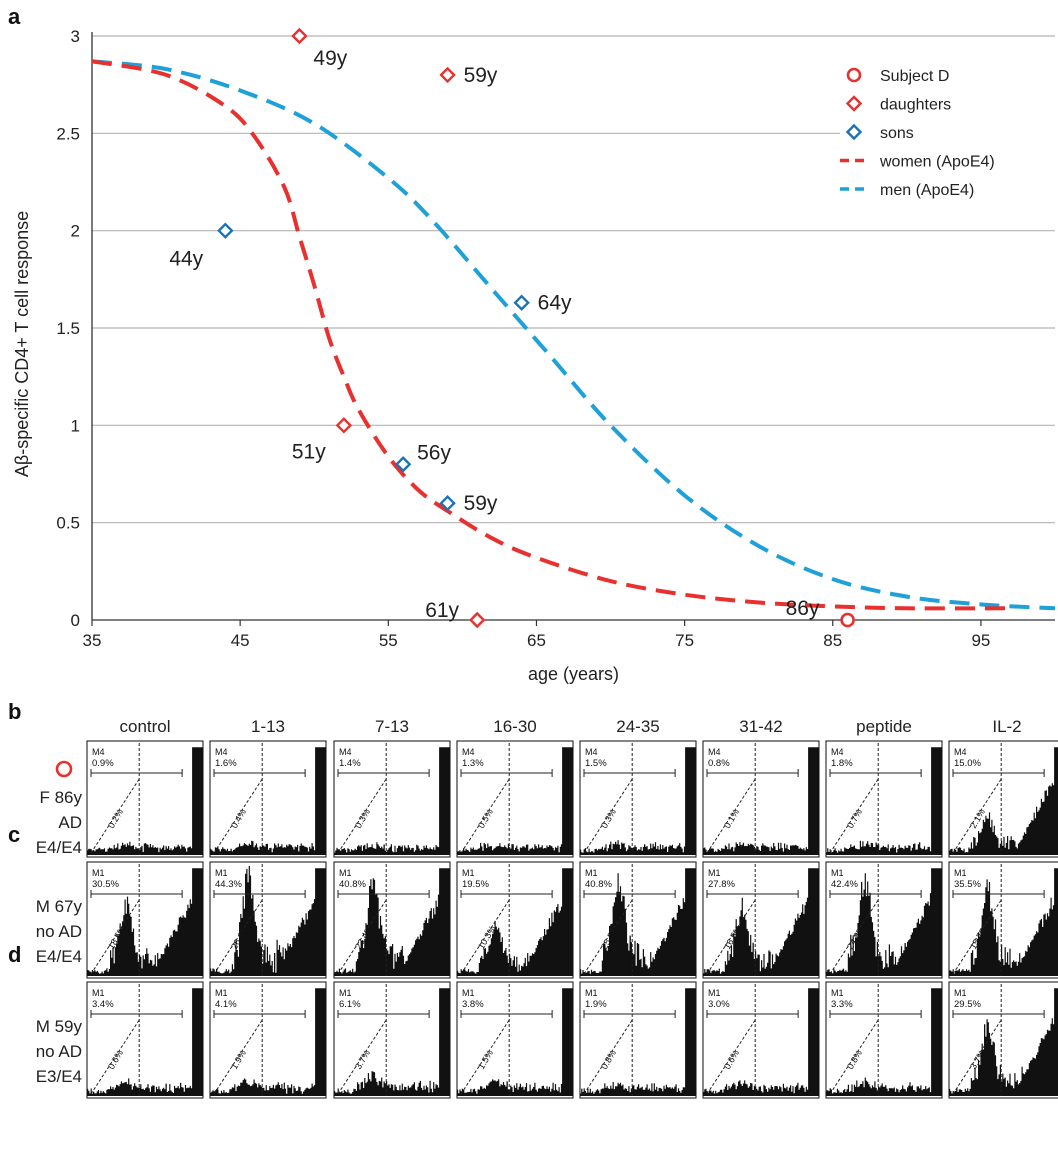 The height and width of the screenshot is (1155, 1058). I want to click on histogram-cell-d-7-13: M16.1%3.7%, so click(392, 1040).